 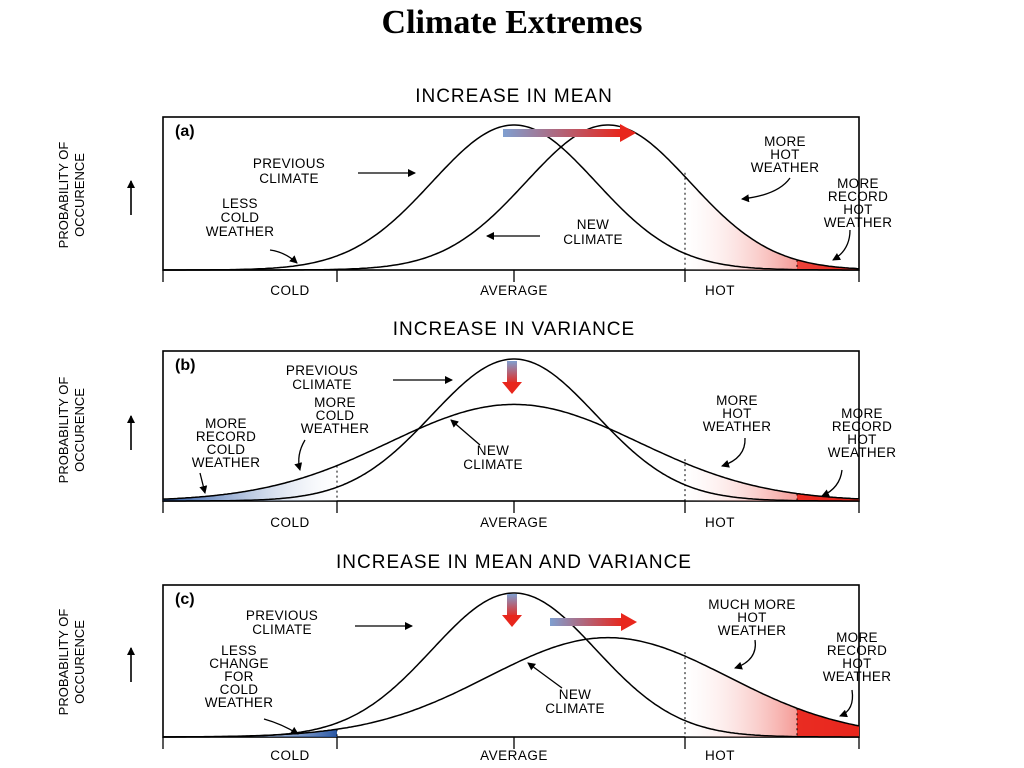 What do you see at coordinates (226, 449) in the screenshot?
I see `record-cold-note: COLD` at bounding box center [226, 449].